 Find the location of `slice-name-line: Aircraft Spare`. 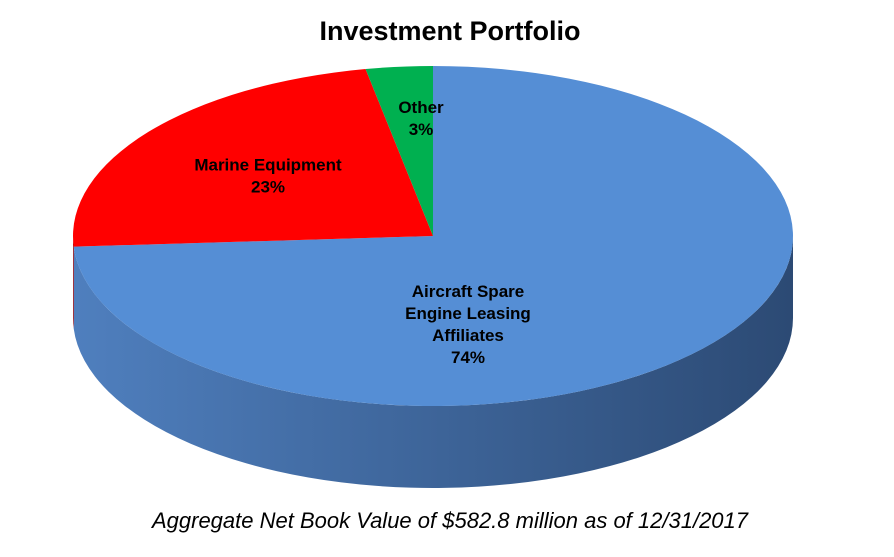

slice-name-line: Aircraft Spare is located at coordinates (468, 291).